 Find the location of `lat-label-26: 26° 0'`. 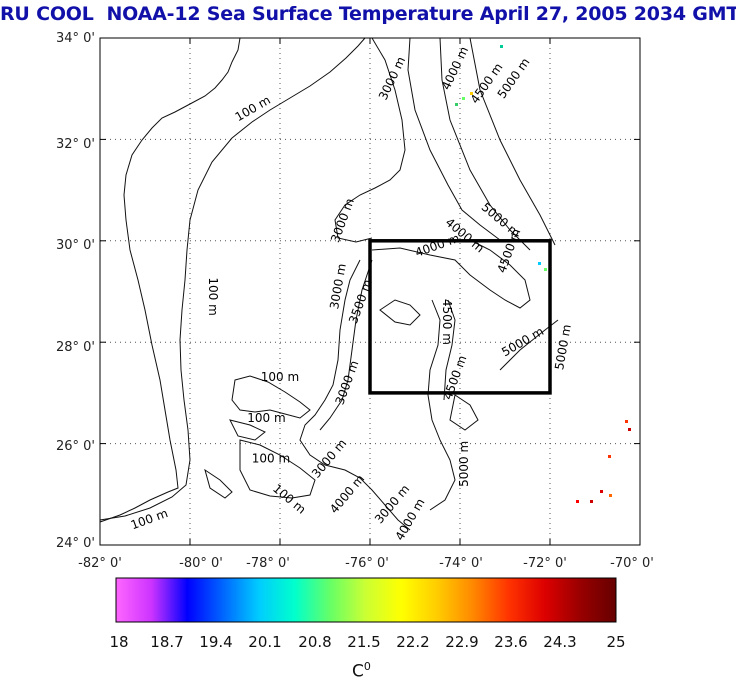

lat-label-26: 26° 0' is located at coordinates (75, 446).